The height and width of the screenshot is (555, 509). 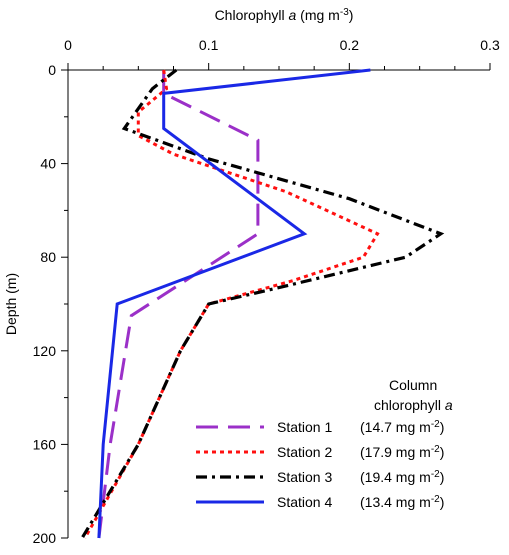 What do you see at coordinates (304, 477) in the screenshot?
I see `legend-label-station-3: Station 3` at bounding box center [304, 477].